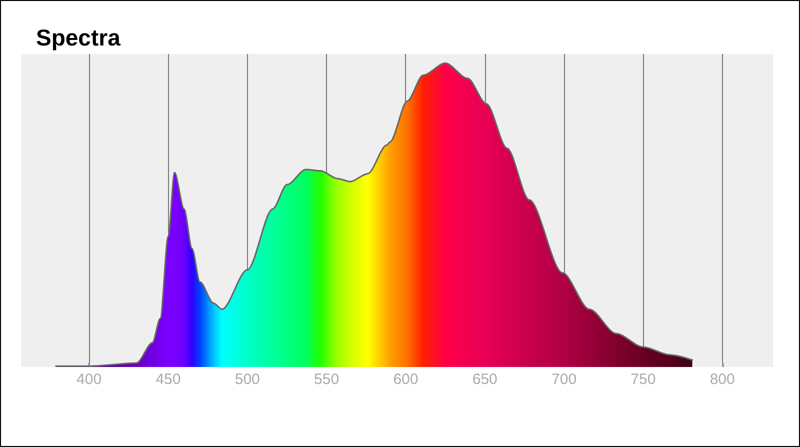  I want to click on x-tick-label: 600, so click(405, 379).